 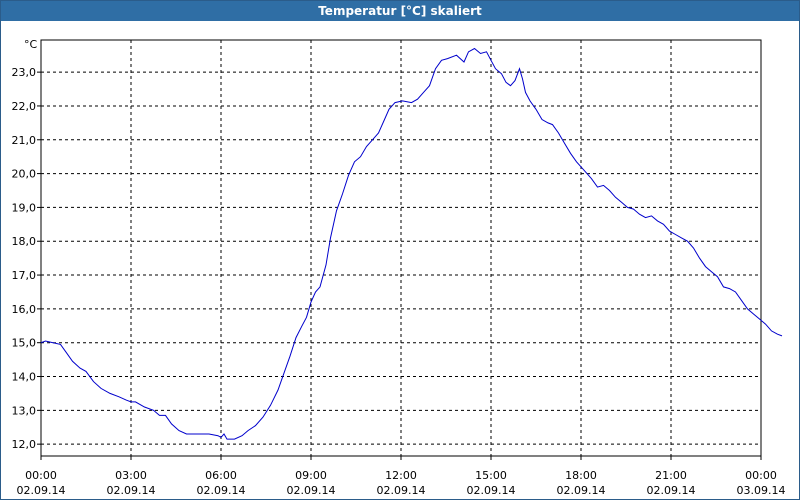 What do you see at coordinates (24, 174) in the screenshot?
I see `y-tick-label: 20,0` at bounding box center [24, 174].